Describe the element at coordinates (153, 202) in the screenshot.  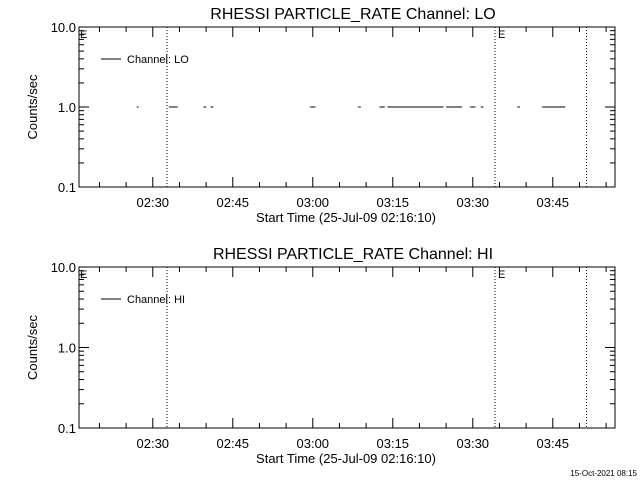
I see `chart-1-x-tick-label: 02:30` at that location.